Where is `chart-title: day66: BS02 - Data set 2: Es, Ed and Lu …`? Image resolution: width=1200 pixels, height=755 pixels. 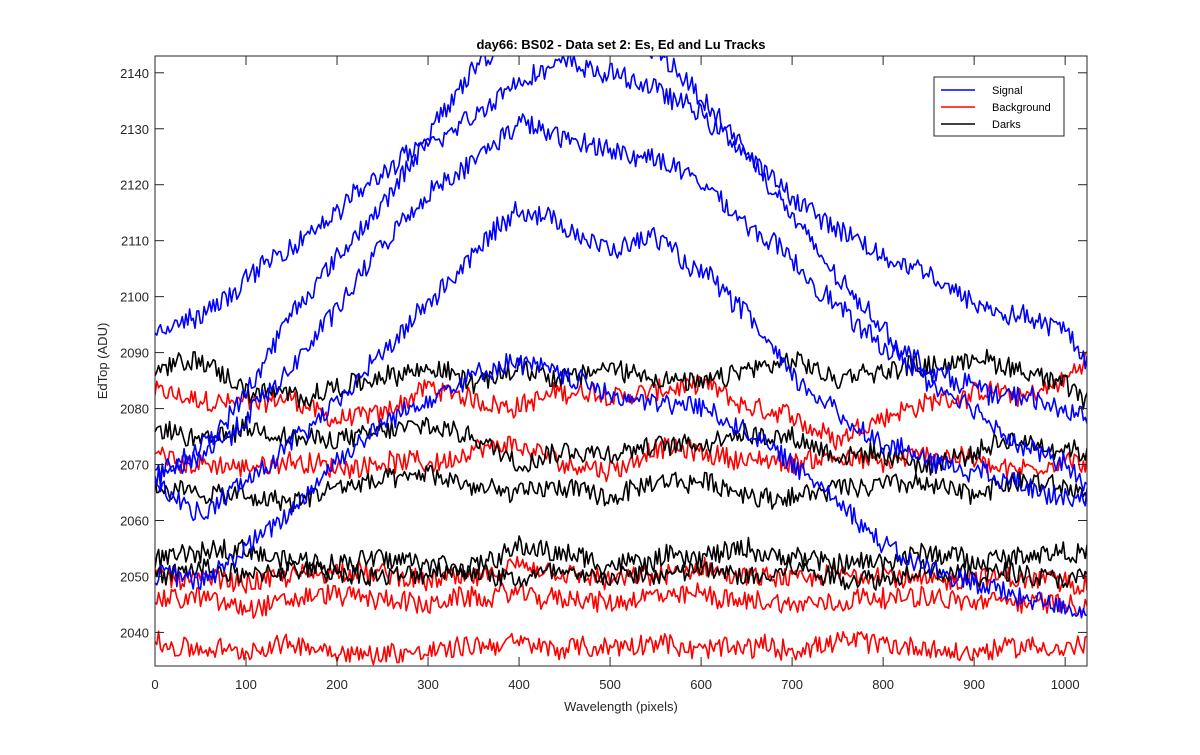 chart-title: day66: BS02 - Data set 2: Es, Ed and Lu … is located at coordinates (620, 44).